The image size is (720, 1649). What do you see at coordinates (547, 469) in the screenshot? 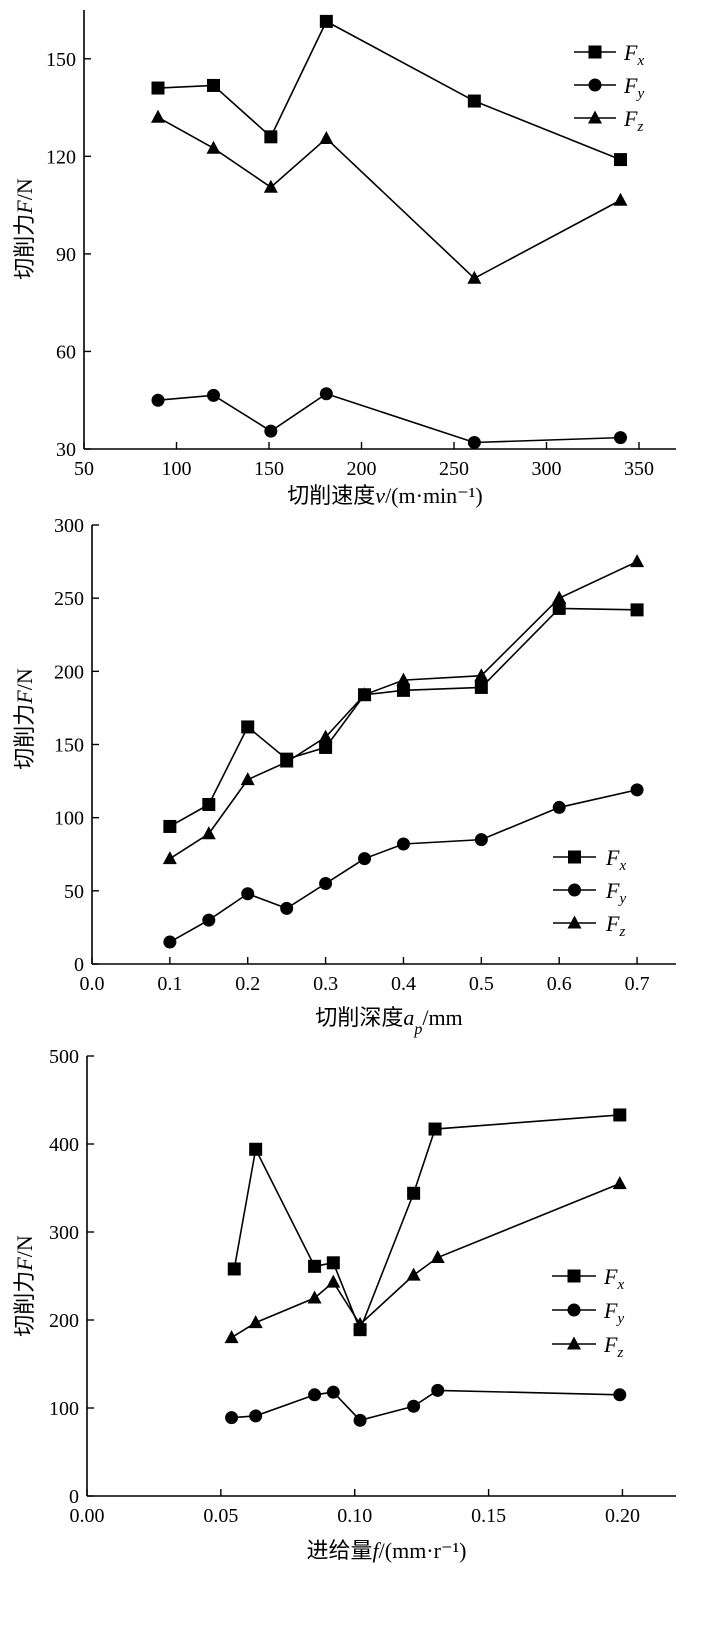
I see `x-tick-label: 300` at bounding box center [547, 469].